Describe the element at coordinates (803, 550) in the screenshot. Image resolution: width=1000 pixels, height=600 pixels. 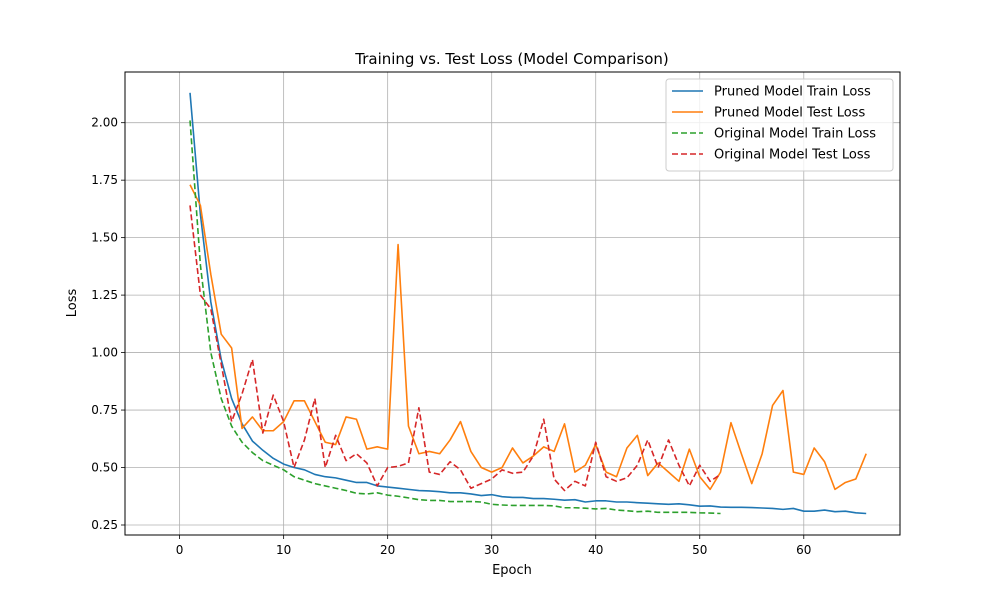
I see `x-tick-label: 60` at that location.